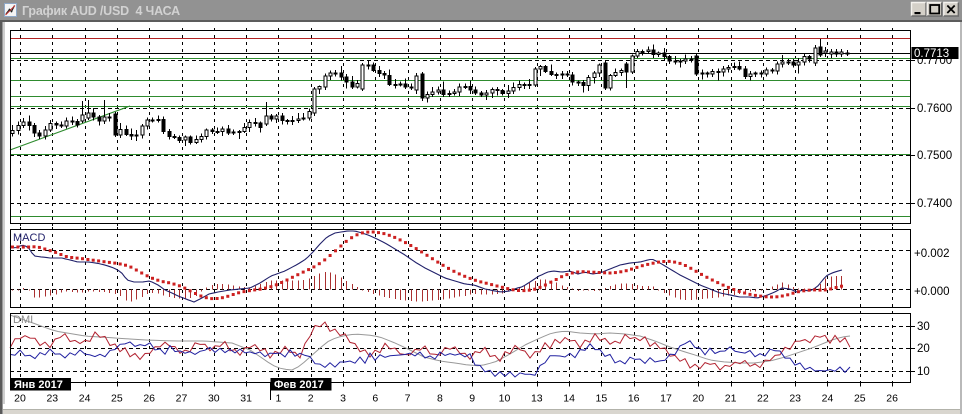 This screenshot has width=962, height=414. What do you see at coordinates (666, 399) in the screenshot?
I see `svg-text: 17` at bounding box center [666, 399].